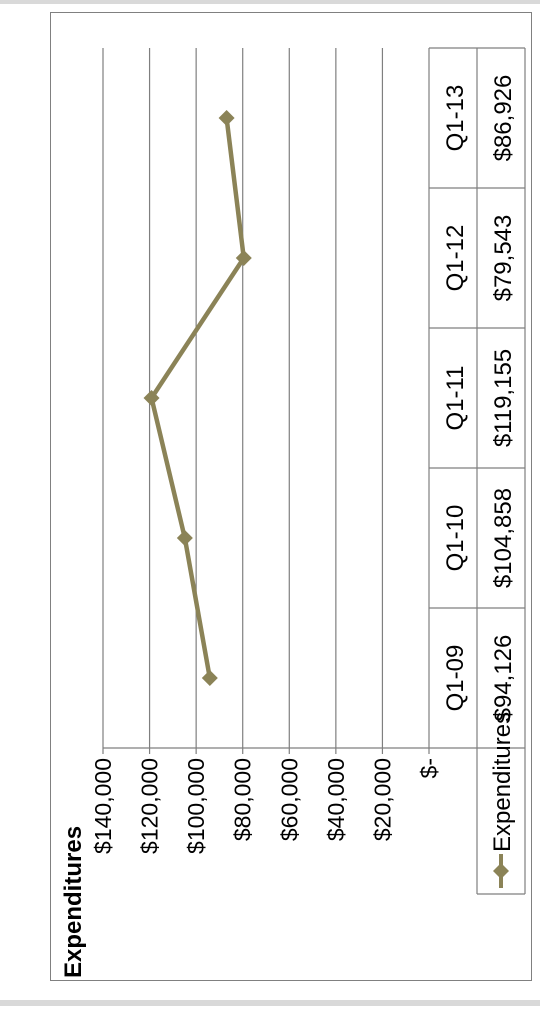 The width and height of the screenshot is (540, 1015). What do you see at coordinates (196, 806) in the screenshot?
I see `y-tick-label: $100,000` at bounding box center [196, 806].